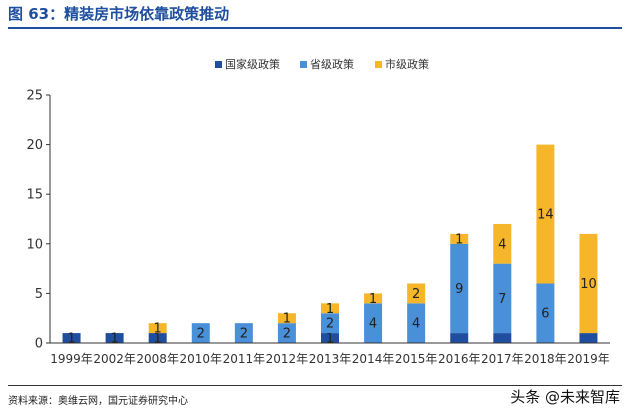 The height and width of the screenshot is (417, 630). What do you see at coordinates (34, 96) in the screenshot?
I see `y-tick-label: 25` at bounding box center [34, 96].